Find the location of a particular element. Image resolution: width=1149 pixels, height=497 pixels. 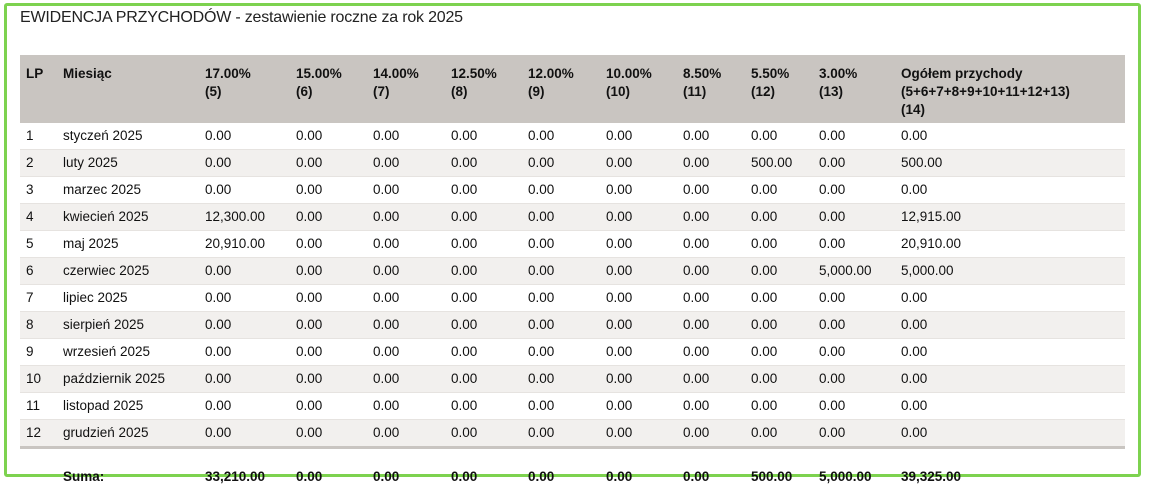

column-header-label: 5.50% is located at coordinates (780, 74).